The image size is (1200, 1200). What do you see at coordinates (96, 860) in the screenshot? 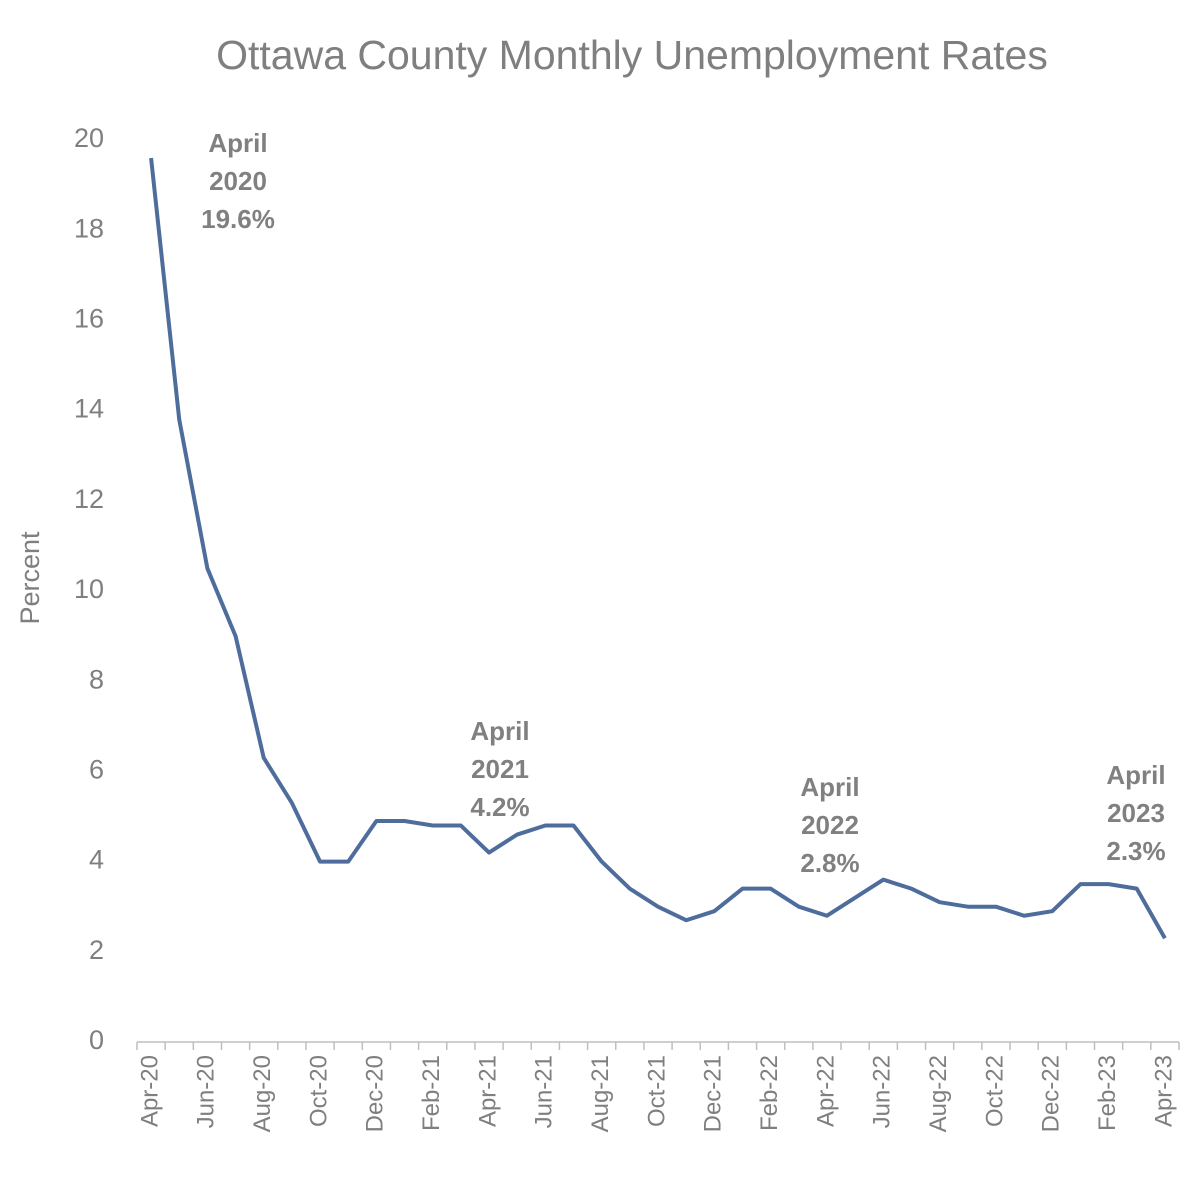
I see `y-tick-label: 4` at bounding box center [96, 860].